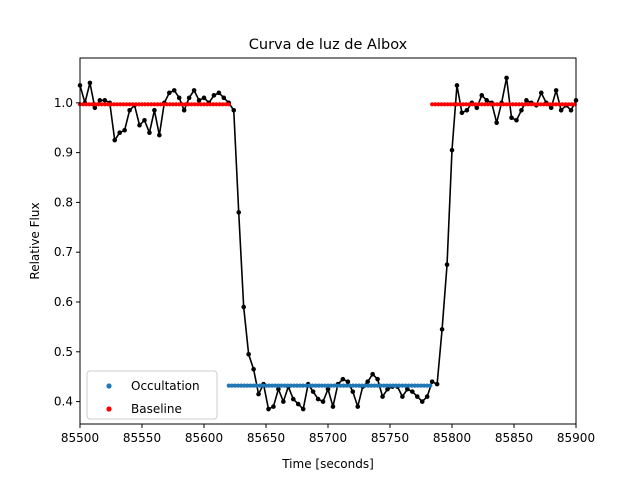 The width and height of the screenshot is (640, 480). Describe the element at coordinates (63, 103) in the screenshot. I see `y-tick-label: 1.0` at that location.